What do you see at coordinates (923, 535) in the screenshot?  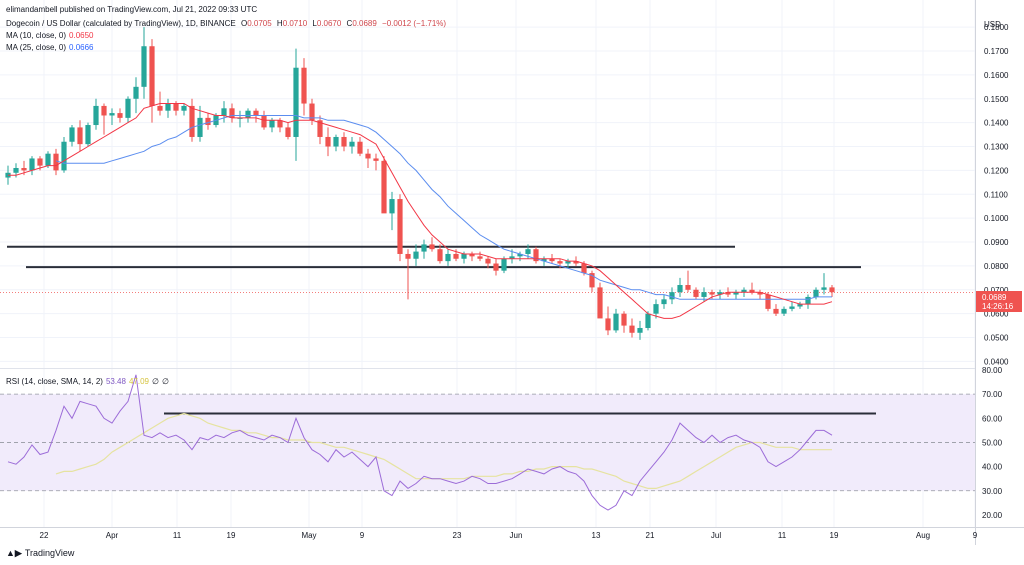 I see `time-tick-label: Aug` at bounding box center [923, 535].